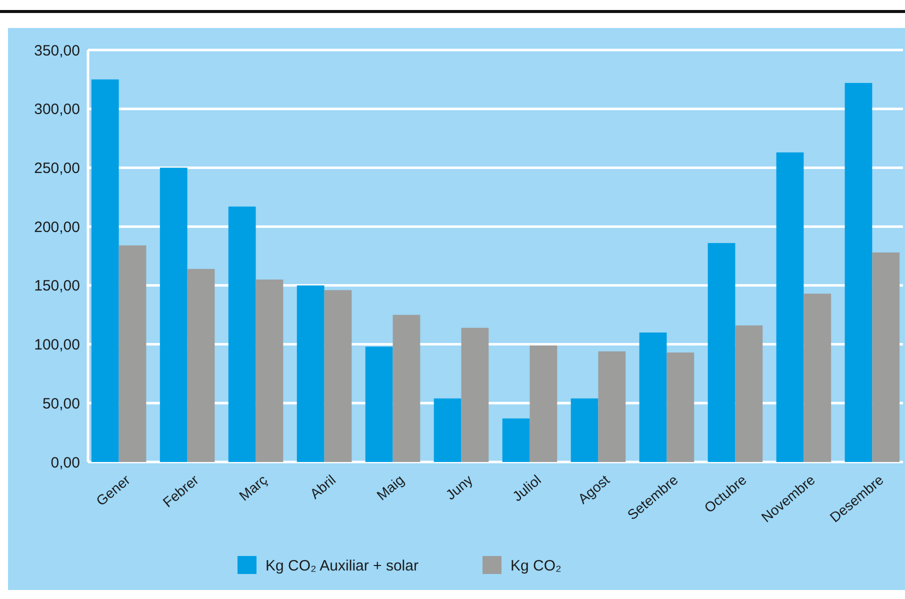  I want to click on y-tick-label: 100,00, so click(57, 345).